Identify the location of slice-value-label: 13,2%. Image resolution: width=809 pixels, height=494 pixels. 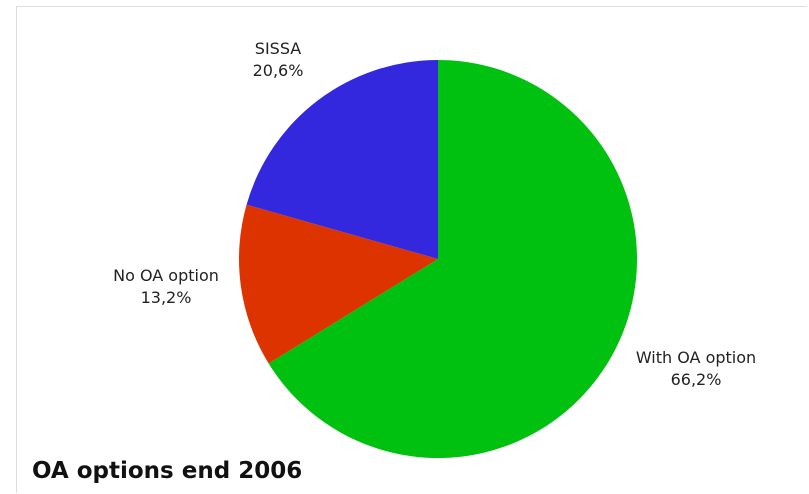
(166, 297).